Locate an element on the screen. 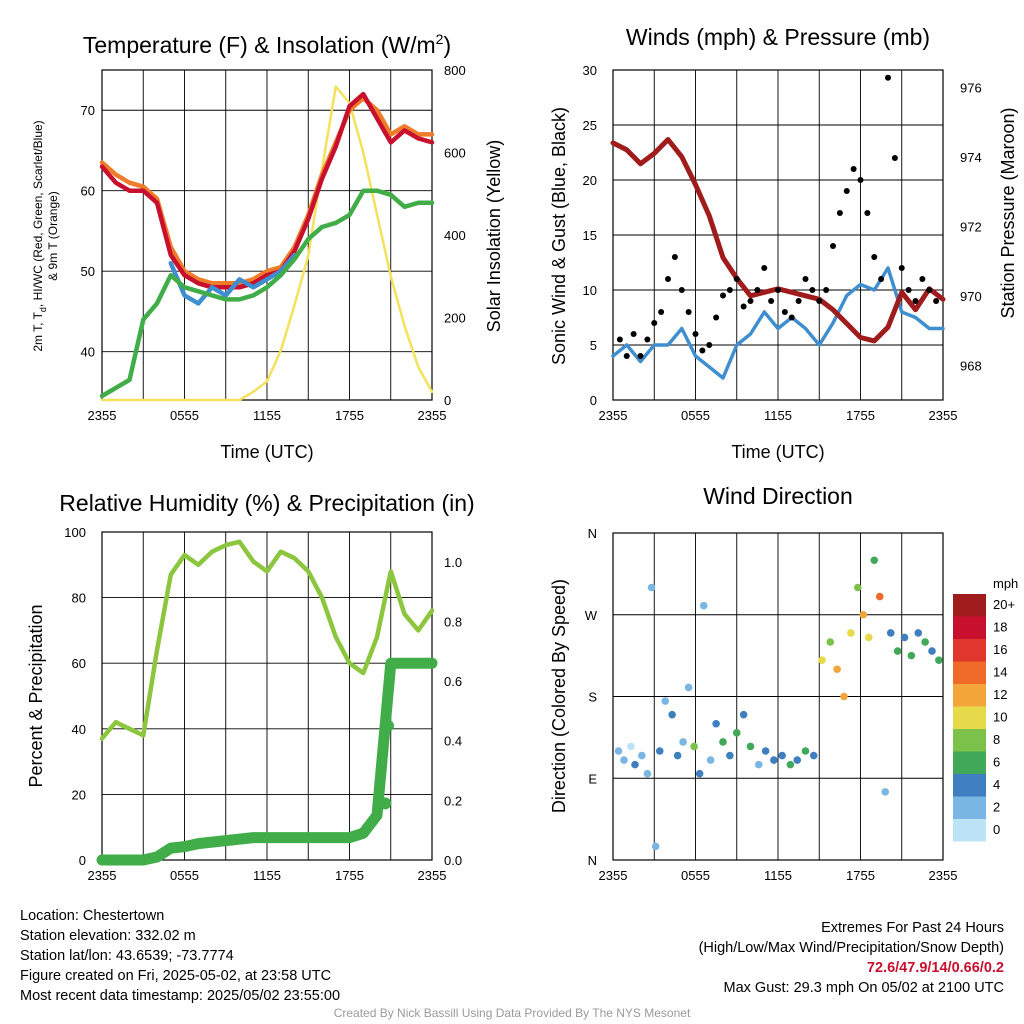  y-tick-label: 50 is located at coordinates (88, 271).